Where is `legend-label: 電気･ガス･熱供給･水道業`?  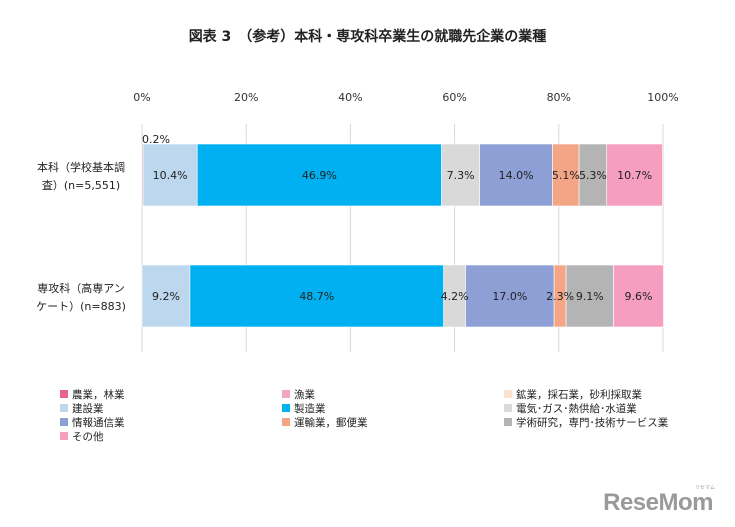
legend-label: 電気･ガス･熱供給･水道業 is located at coordinates (576, 408).